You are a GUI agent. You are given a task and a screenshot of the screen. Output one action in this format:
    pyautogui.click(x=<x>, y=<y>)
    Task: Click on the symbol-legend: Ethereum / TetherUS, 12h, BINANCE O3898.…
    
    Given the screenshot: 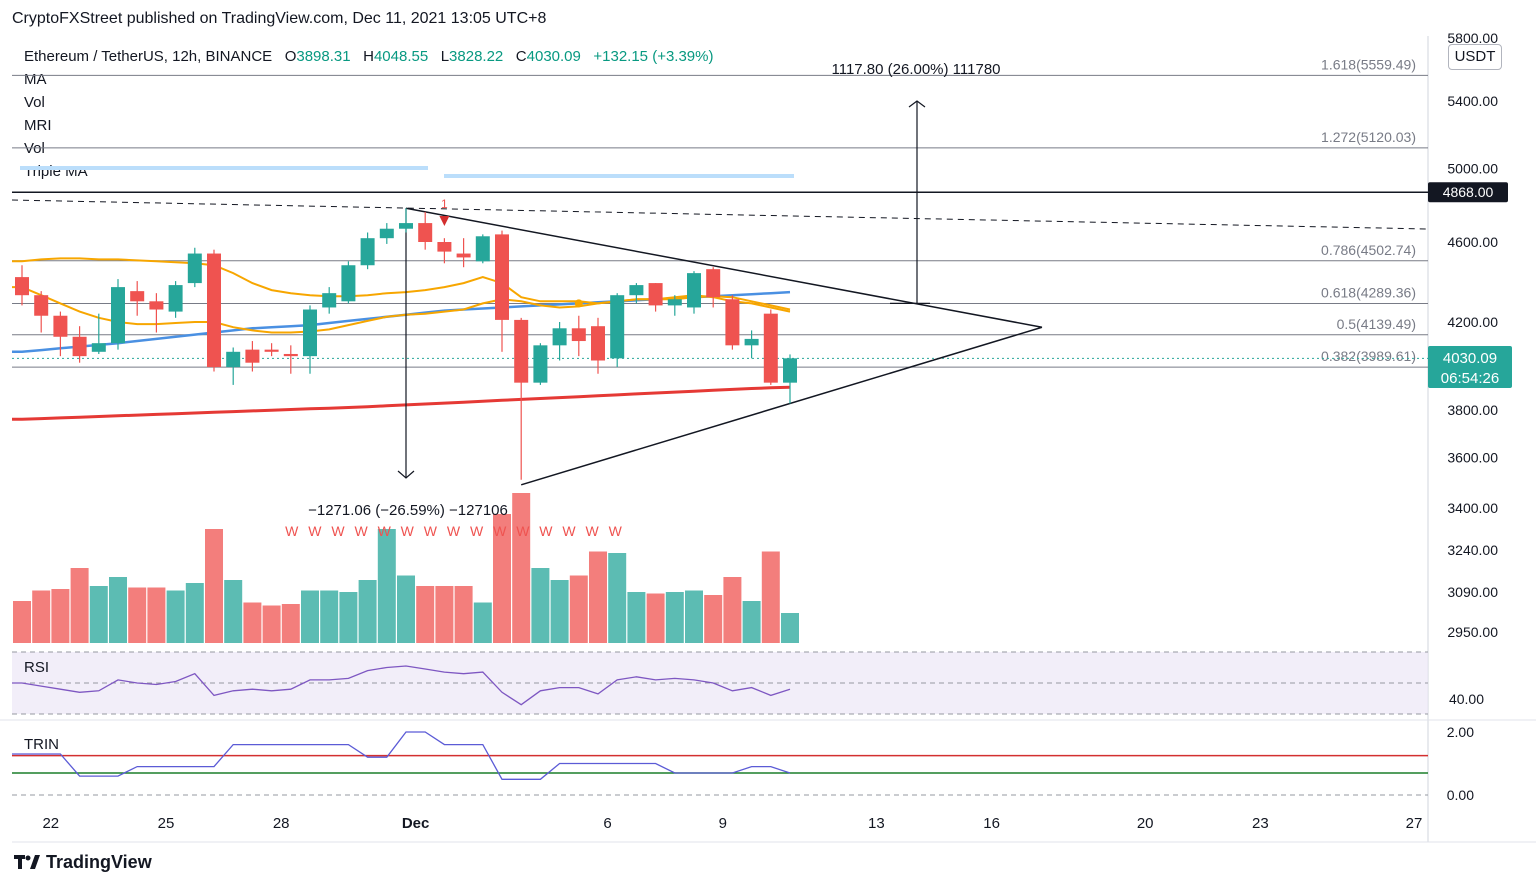 What is the action you would take?
    pyautogui.click(x=368, y=56)
    